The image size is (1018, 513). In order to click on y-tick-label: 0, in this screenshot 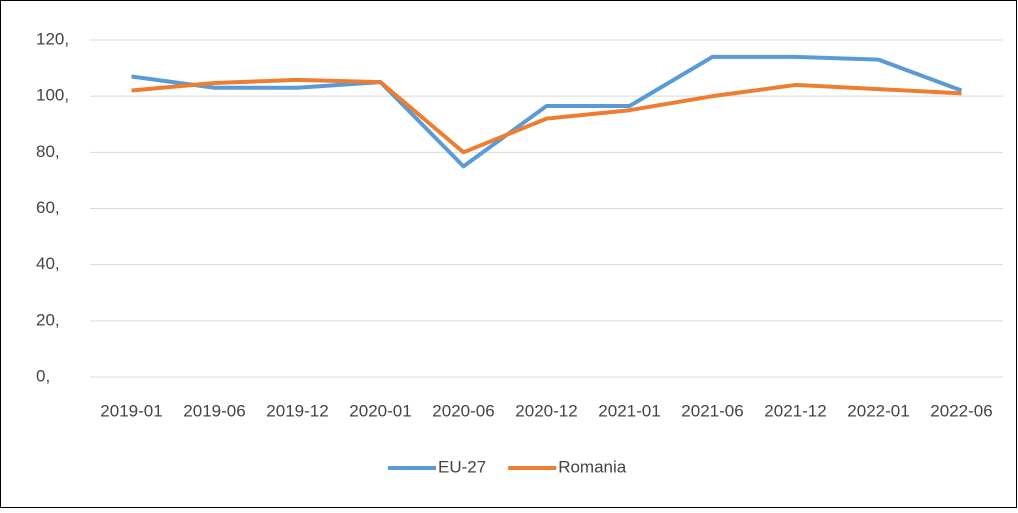, I will do `click(43, 375)`.